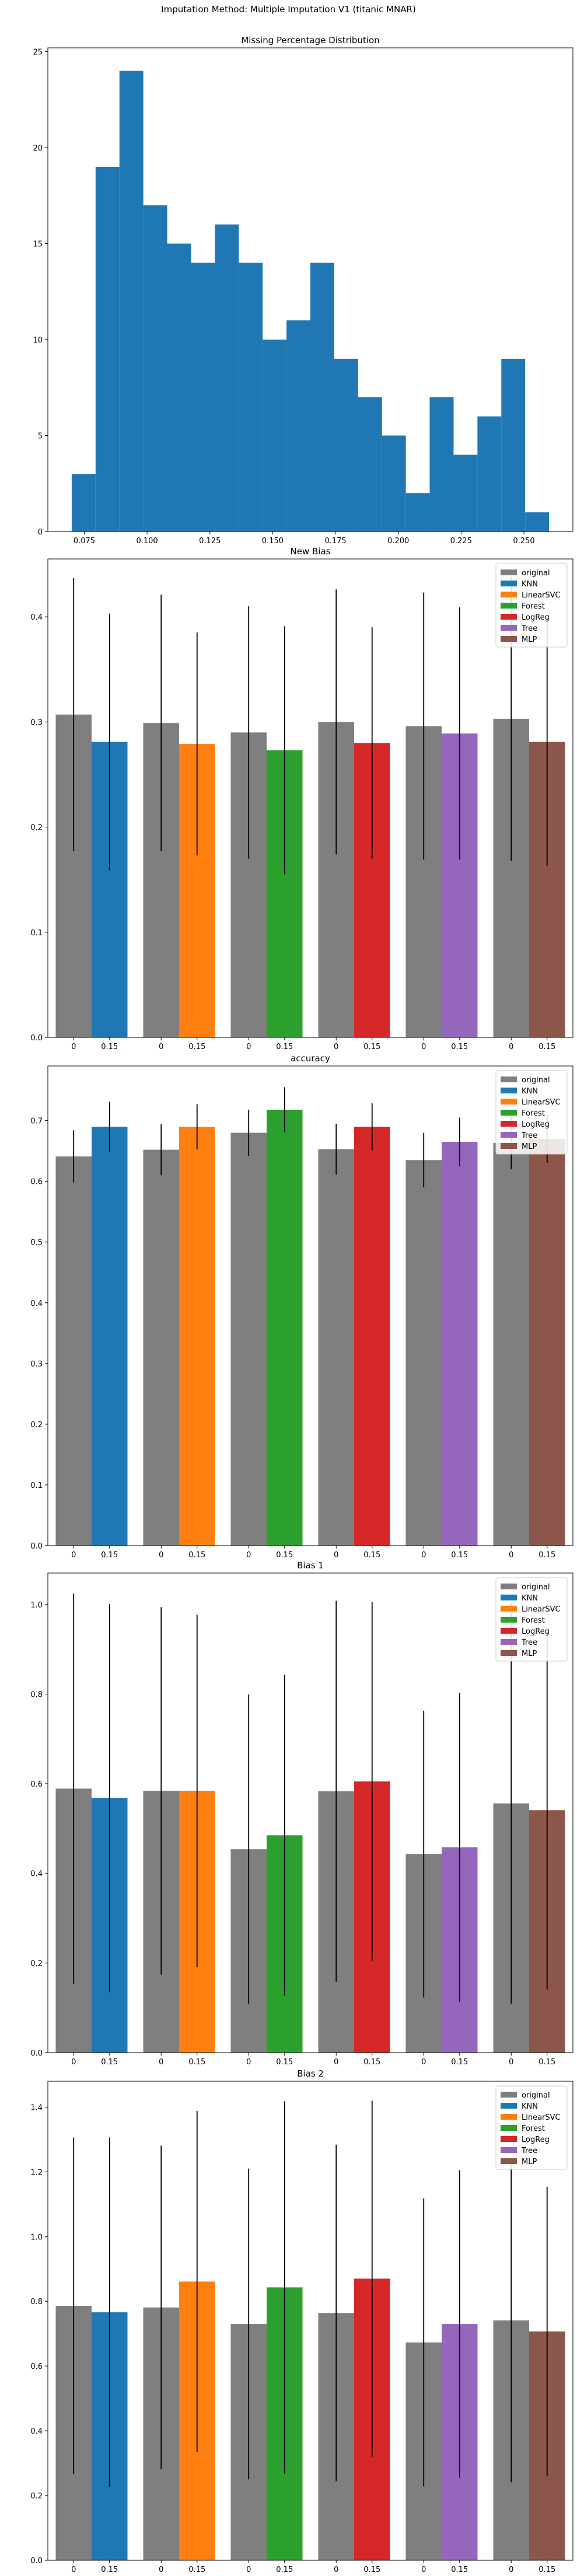  What do you see at coordinates (460, 1344) in the screenshot?
I see `bar-tree` at bounding box center [460, 1344].